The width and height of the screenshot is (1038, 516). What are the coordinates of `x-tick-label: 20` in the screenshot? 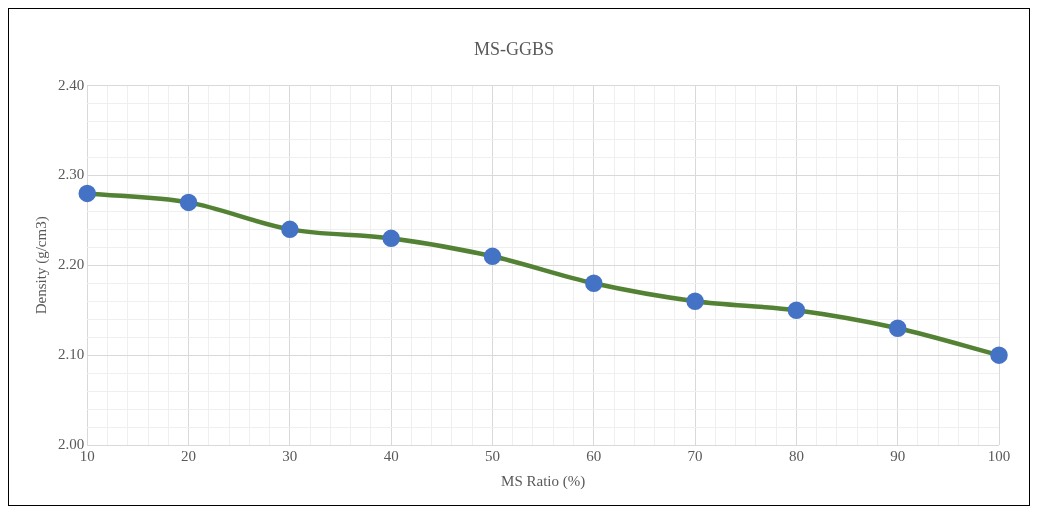 It's located at (189, 455).